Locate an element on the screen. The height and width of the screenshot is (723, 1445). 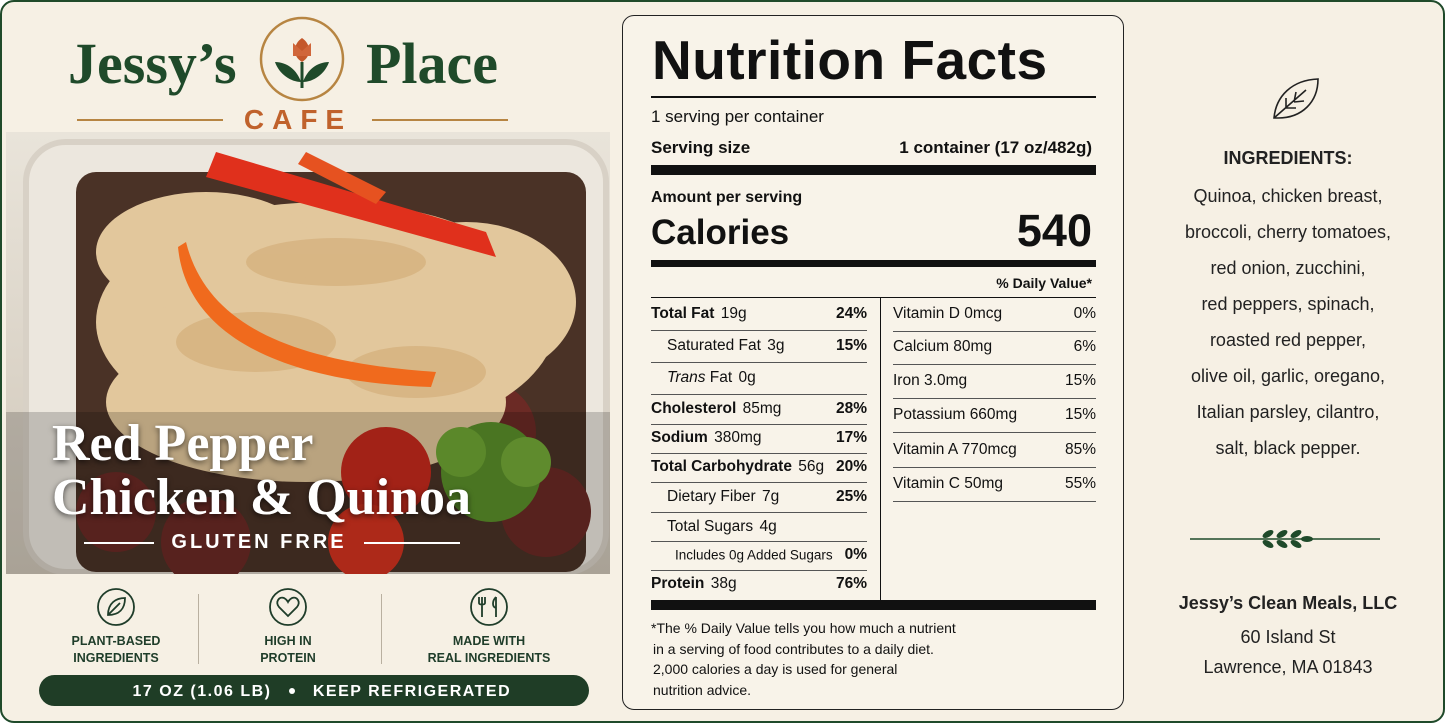
footnote-line: nutrition advice. is located at coordinates (702, 689).